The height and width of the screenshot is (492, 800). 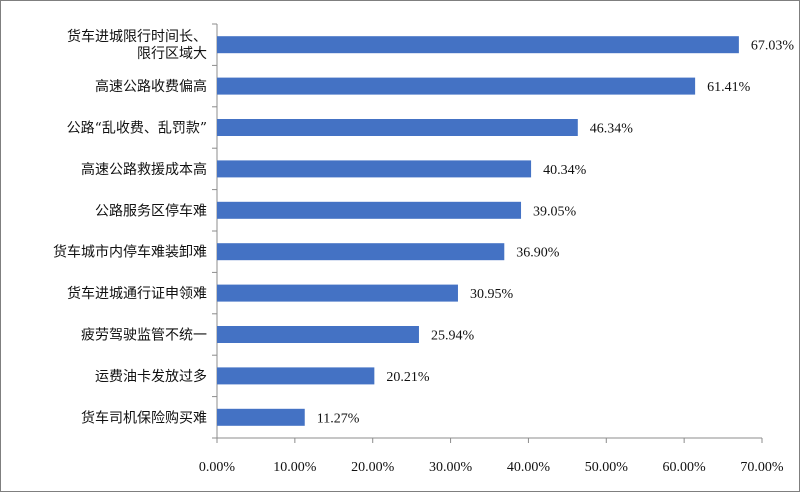 What do you see at coordinates (607, 467) in the screenshot?
I see `x-tick-label: 50.00%` at bounding box center [607, 467].